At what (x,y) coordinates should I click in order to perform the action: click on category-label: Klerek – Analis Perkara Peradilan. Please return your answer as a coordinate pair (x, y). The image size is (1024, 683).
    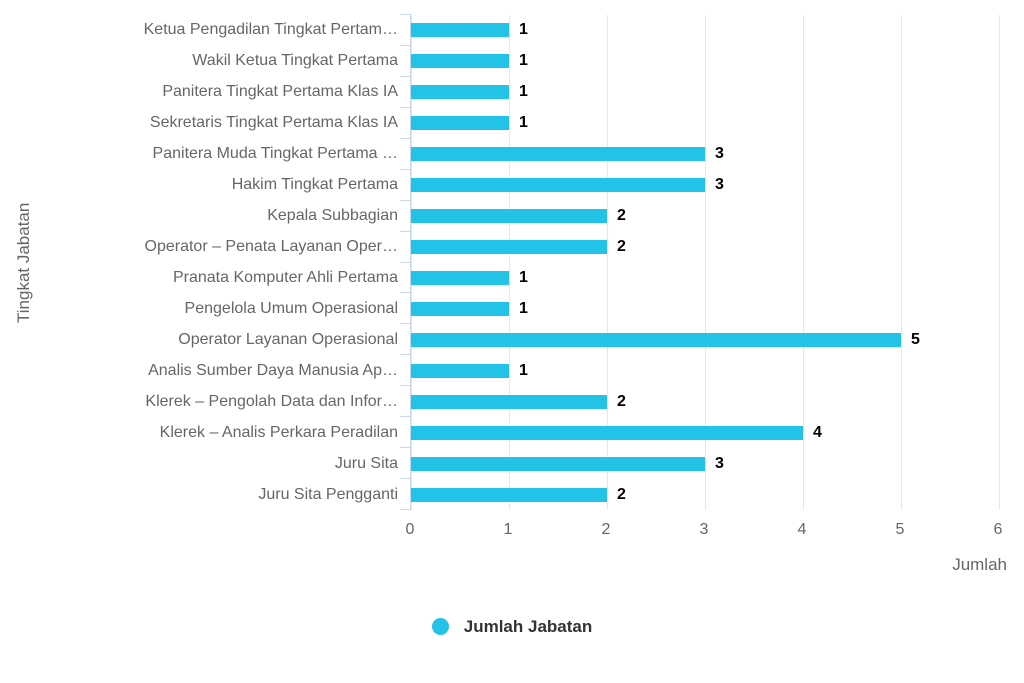
    Looking at the image, I should click on (278, 432).